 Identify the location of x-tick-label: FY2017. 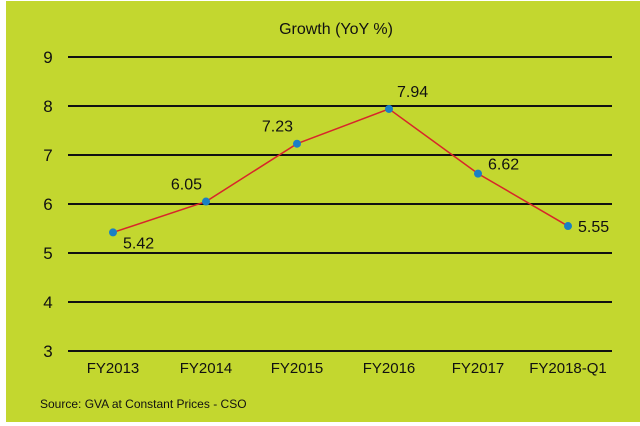
(478, 368).